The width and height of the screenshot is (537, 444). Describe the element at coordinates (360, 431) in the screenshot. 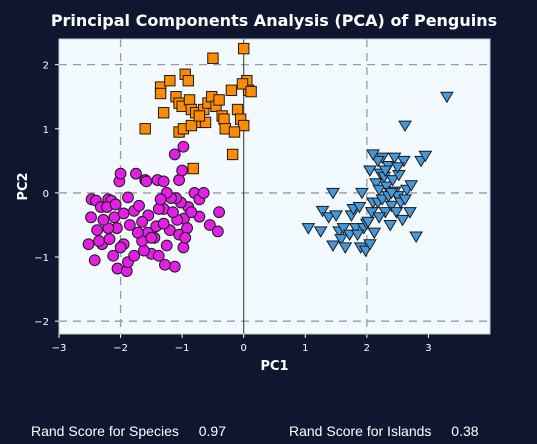

I see `islands-rand-score-label: Rand Score for Islands` at that location.